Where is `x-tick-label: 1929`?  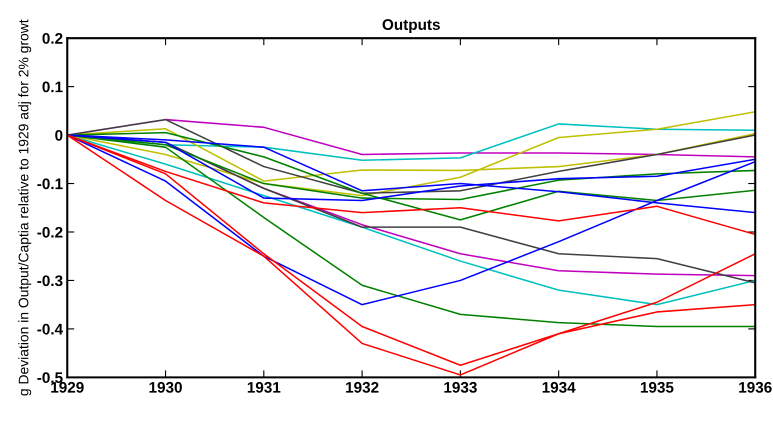 x-tick-label: 1929 is located at coordinates (67, 387).